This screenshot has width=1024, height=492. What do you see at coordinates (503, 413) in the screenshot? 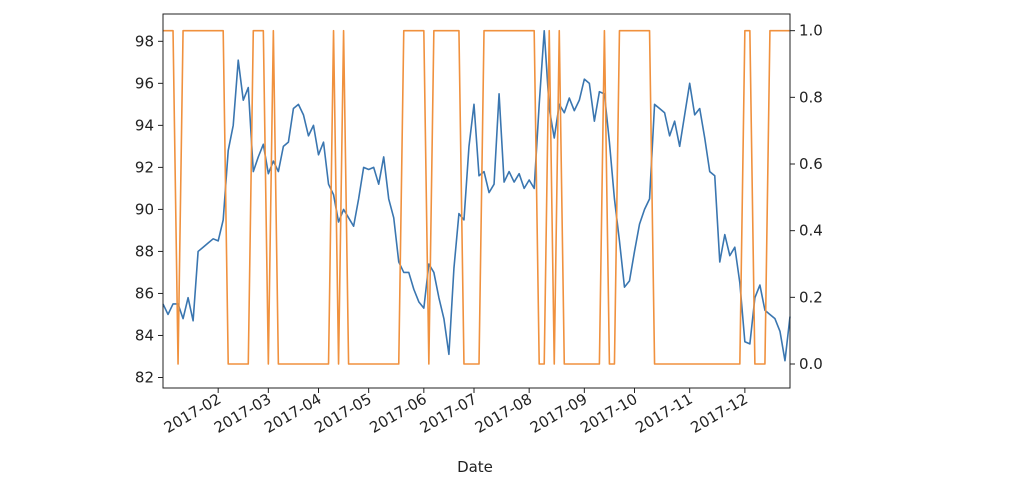
I see `x-tick-label: 2017-08` at bounding box center [503, 413].